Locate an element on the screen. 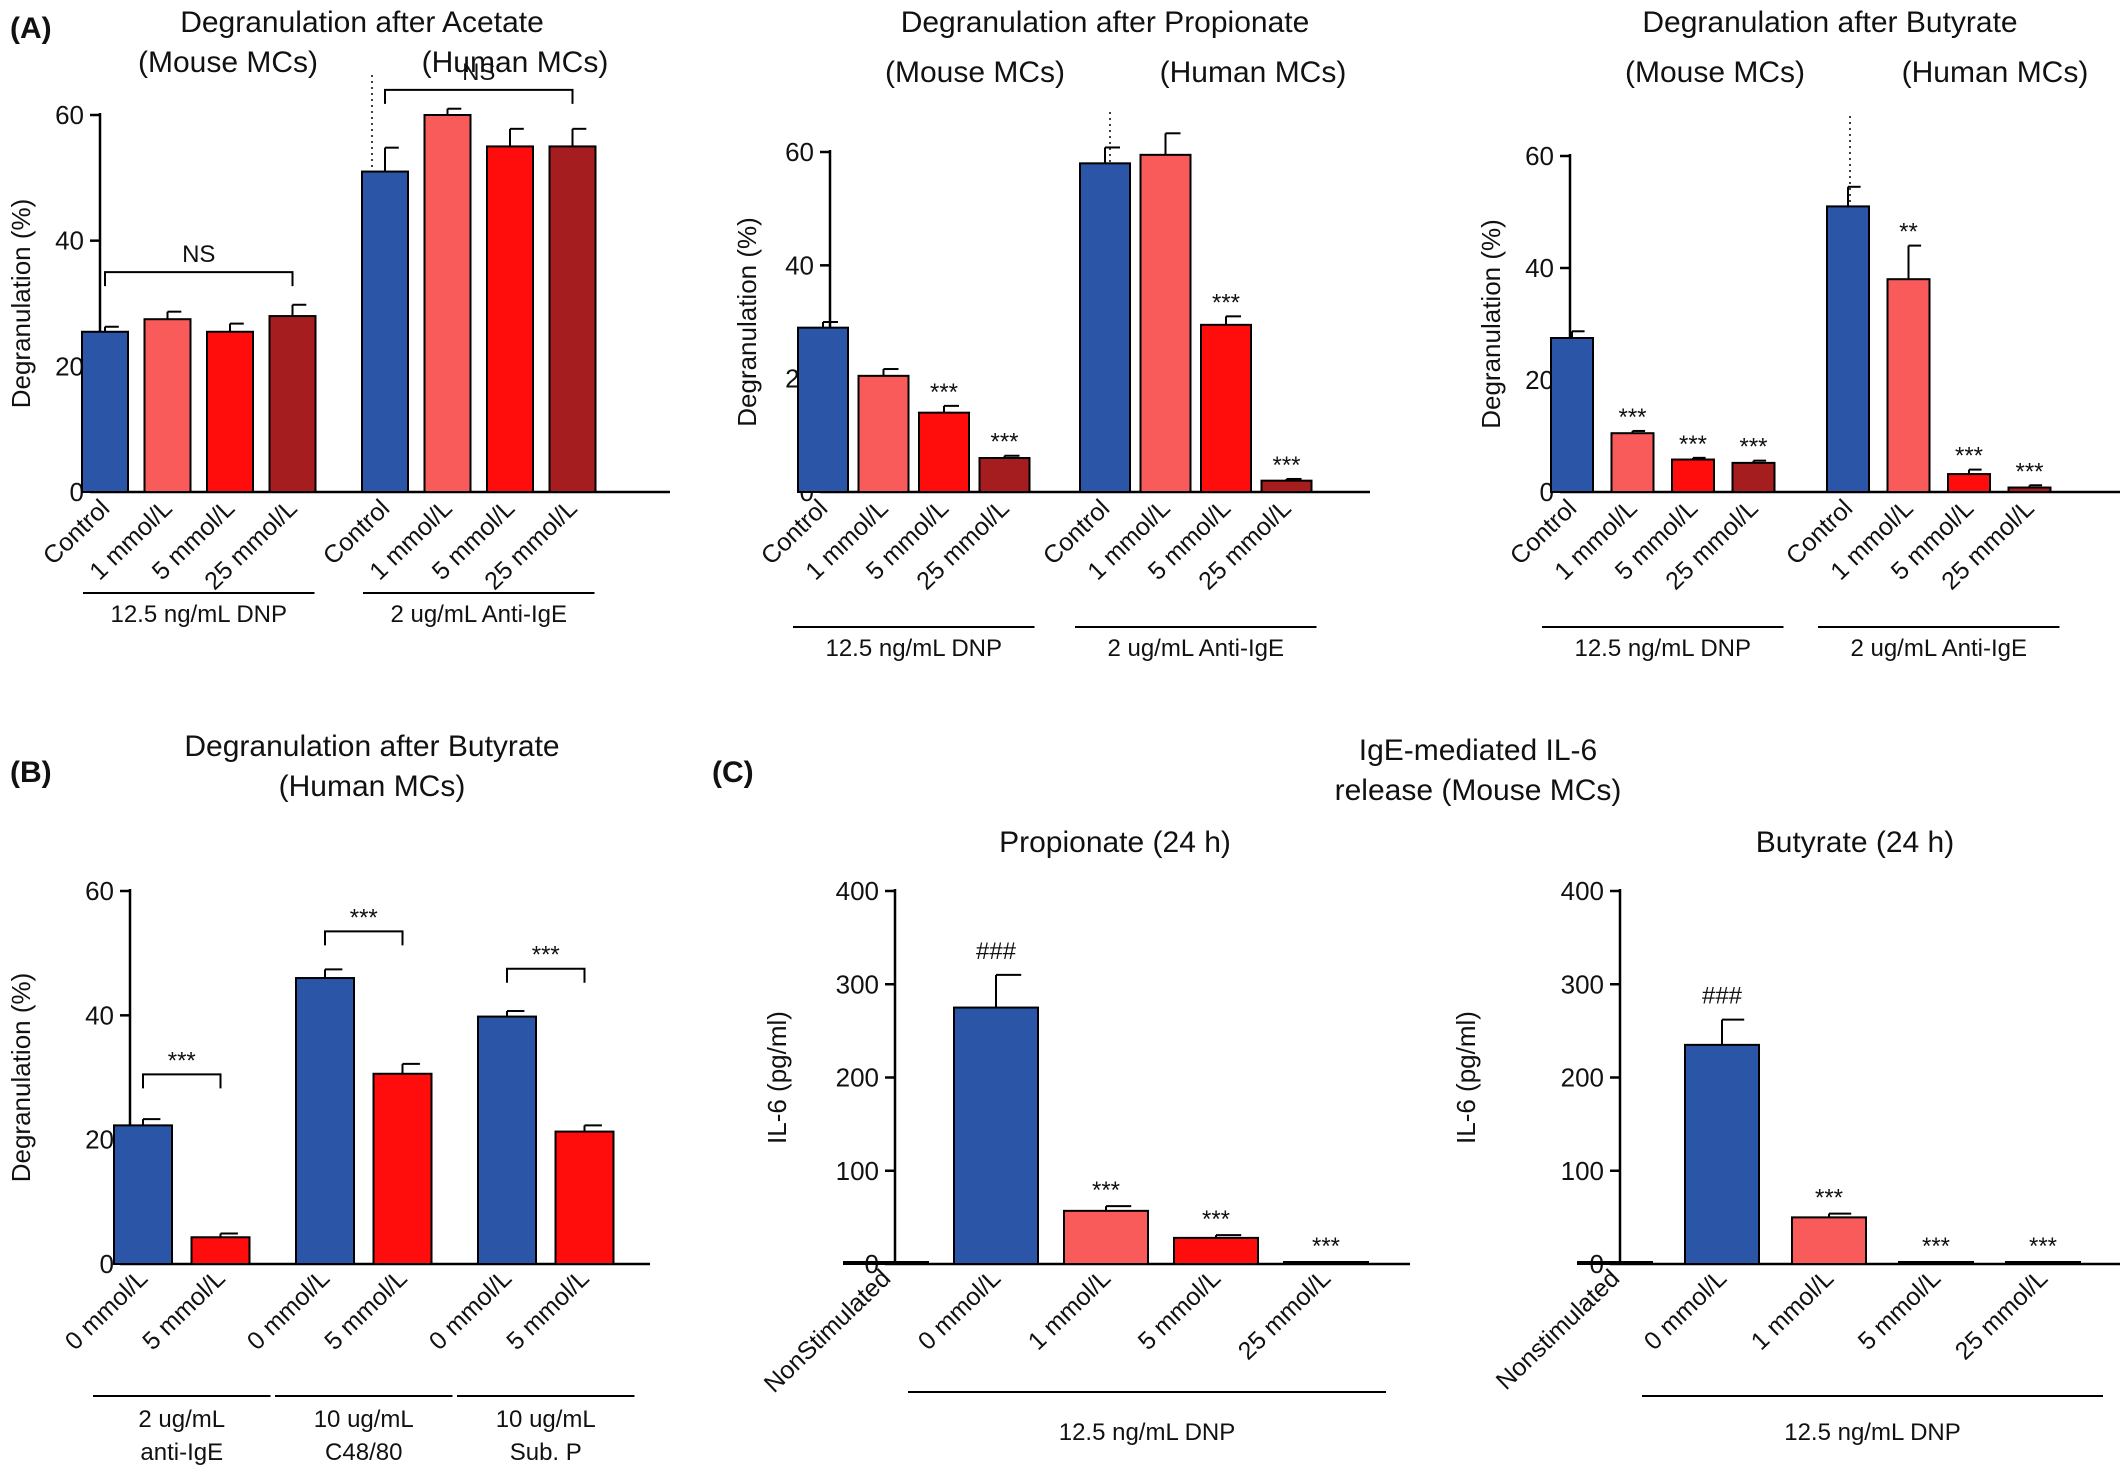 Image resolution: width=2128 pixels, height=1475 pixels. category-label: 1 mmol/L is located at coordinates (1792, 1310).